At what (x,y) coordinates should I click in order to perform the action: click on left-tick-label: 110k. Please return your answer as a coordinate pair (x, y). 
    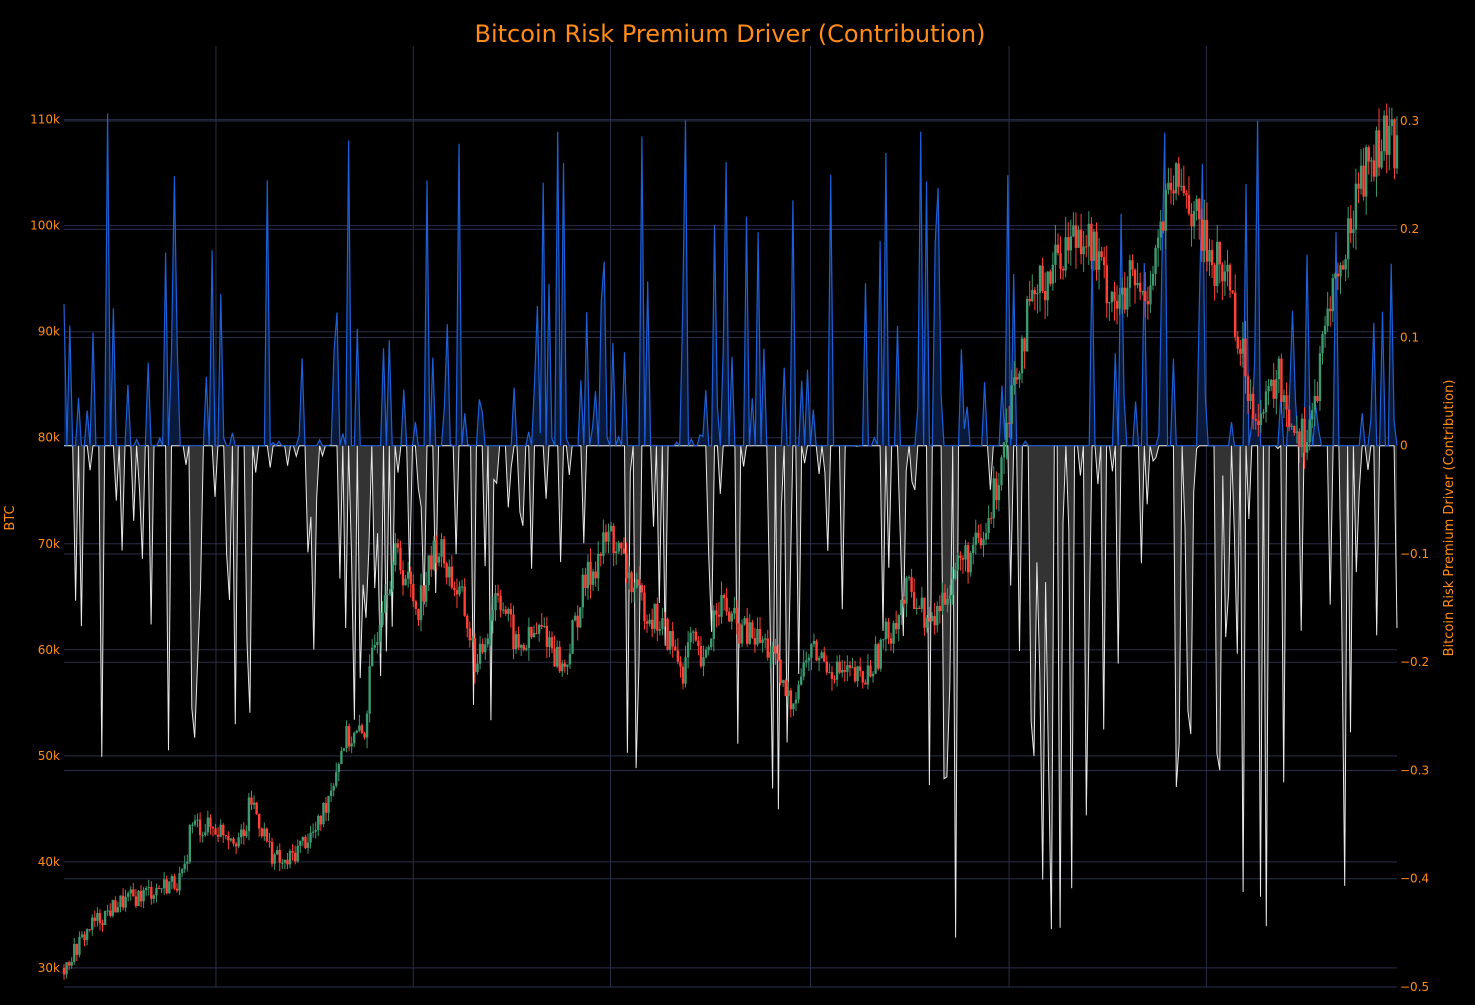
    Looking at the image, I should click on (45, 120).